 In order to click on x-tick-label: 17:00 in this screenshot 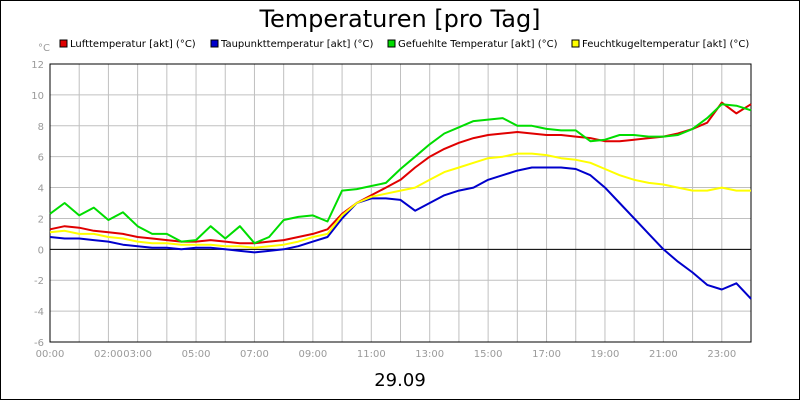, I will do `click(546, 354)`.